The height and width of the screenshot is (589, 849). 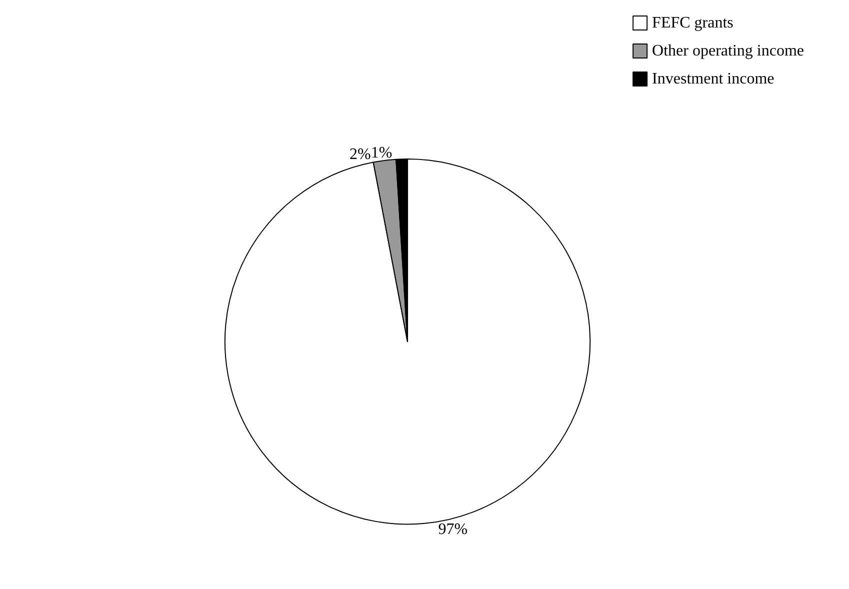 I want to click on data-label: 2%, so click(x=360, y=155).